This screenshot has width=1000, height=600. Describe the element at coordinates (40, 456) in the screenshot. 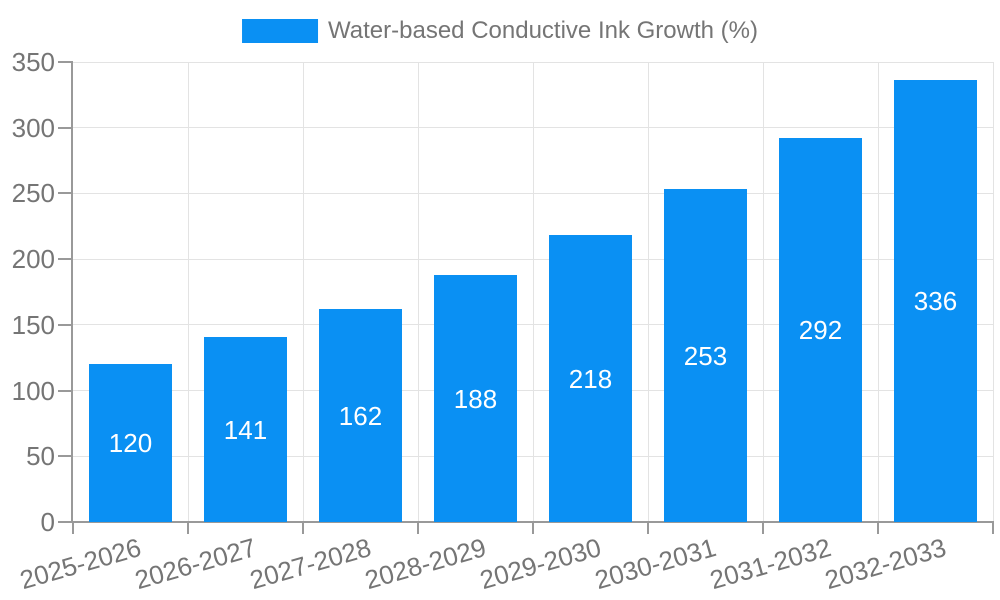

I see `y-axis-tick-label: 50` at that location.